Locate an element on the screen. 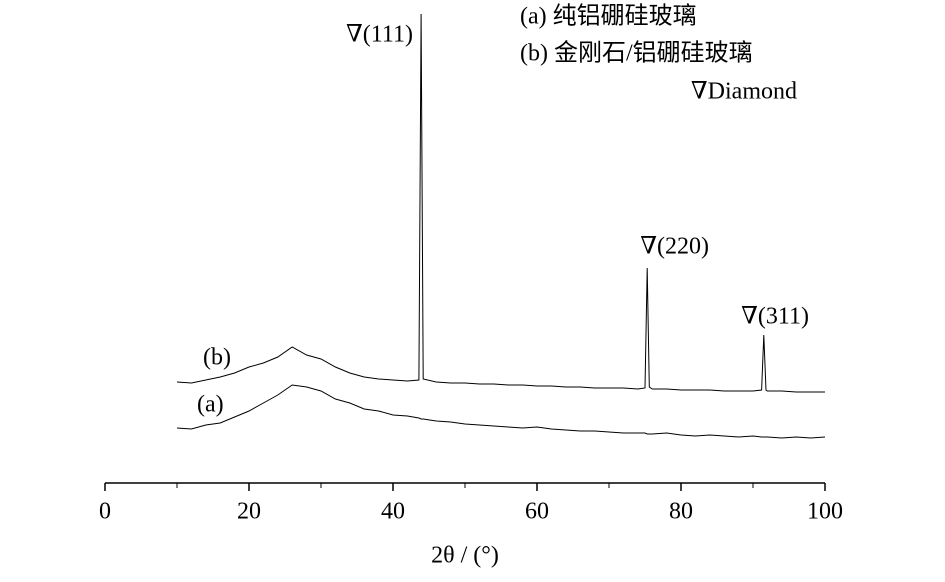 The image size is (945, 582). x-tick-label: 20 is located at coordinates (249, 512).